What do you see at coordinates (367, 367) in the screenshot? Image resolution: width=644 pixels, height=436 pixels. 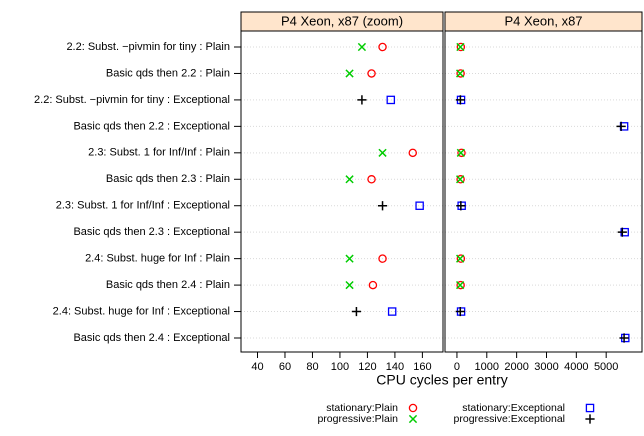 I see `x-tick-label: 120` at bounding box center [367, 367].